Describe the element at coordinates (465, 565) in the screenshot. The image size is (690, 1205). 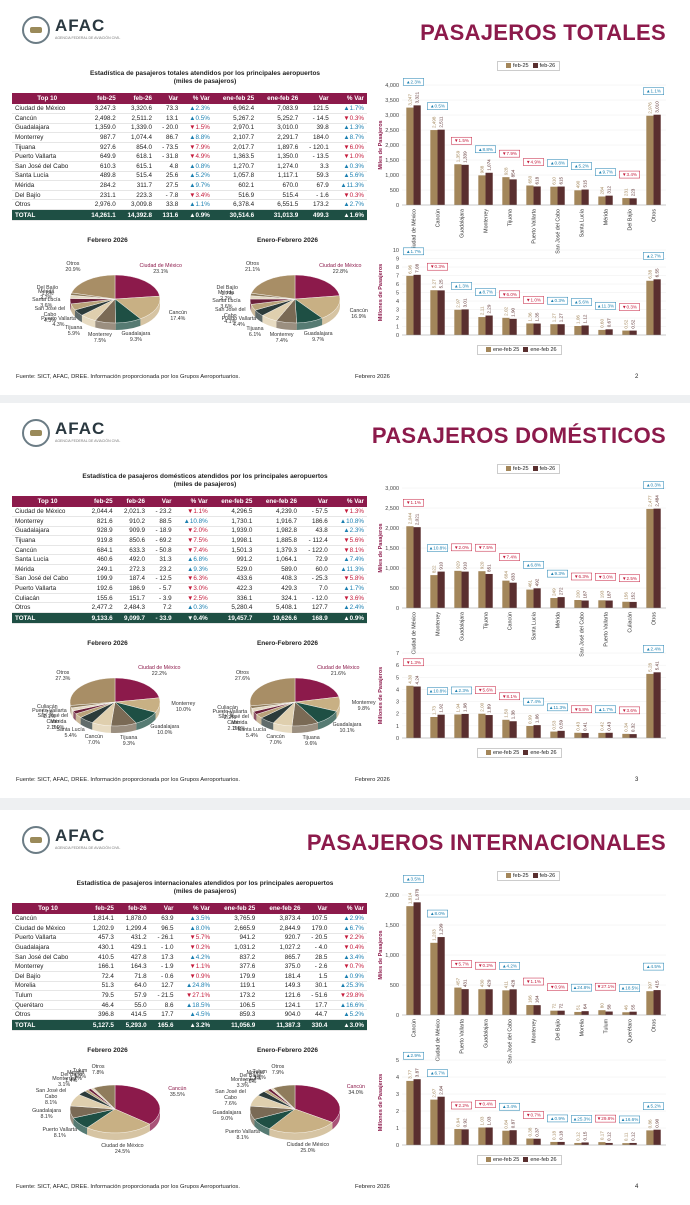
I see `bar-value-label: 910` at that location.